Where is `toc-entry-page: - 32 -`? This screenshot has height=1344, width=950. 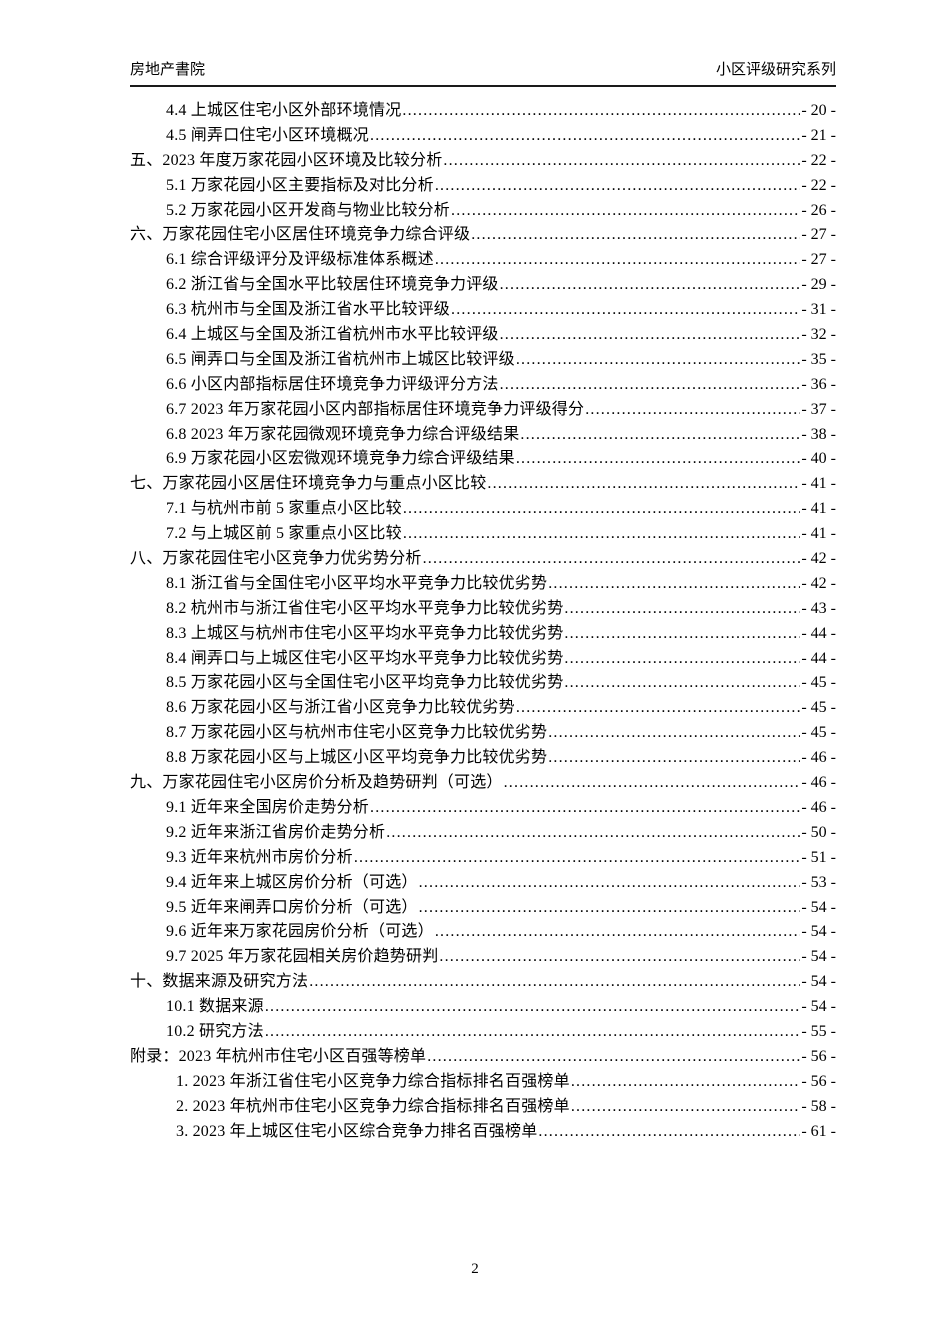
toc-entry-page: - 32 - is located at coordinates (818, 335).